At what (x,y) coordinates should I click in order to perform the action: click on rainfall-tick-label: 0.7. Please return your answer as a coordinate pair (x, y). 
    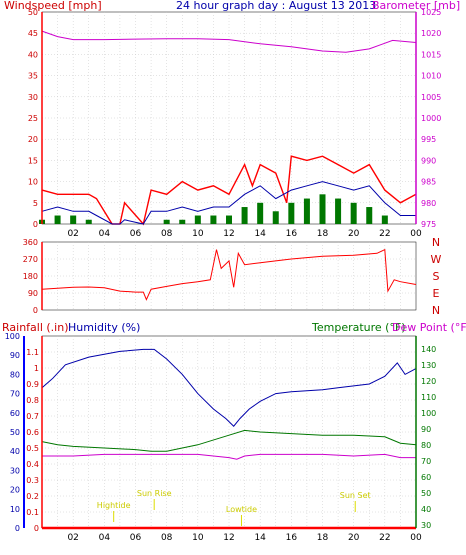
    Looking at the image, I should click on (32, 416).